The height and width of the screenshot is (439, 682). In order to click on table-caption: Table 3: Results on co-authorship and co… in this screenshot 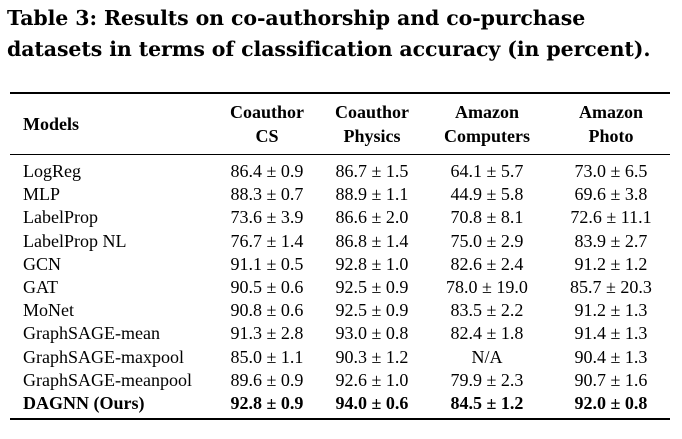, I will do `click(329, 33)`.